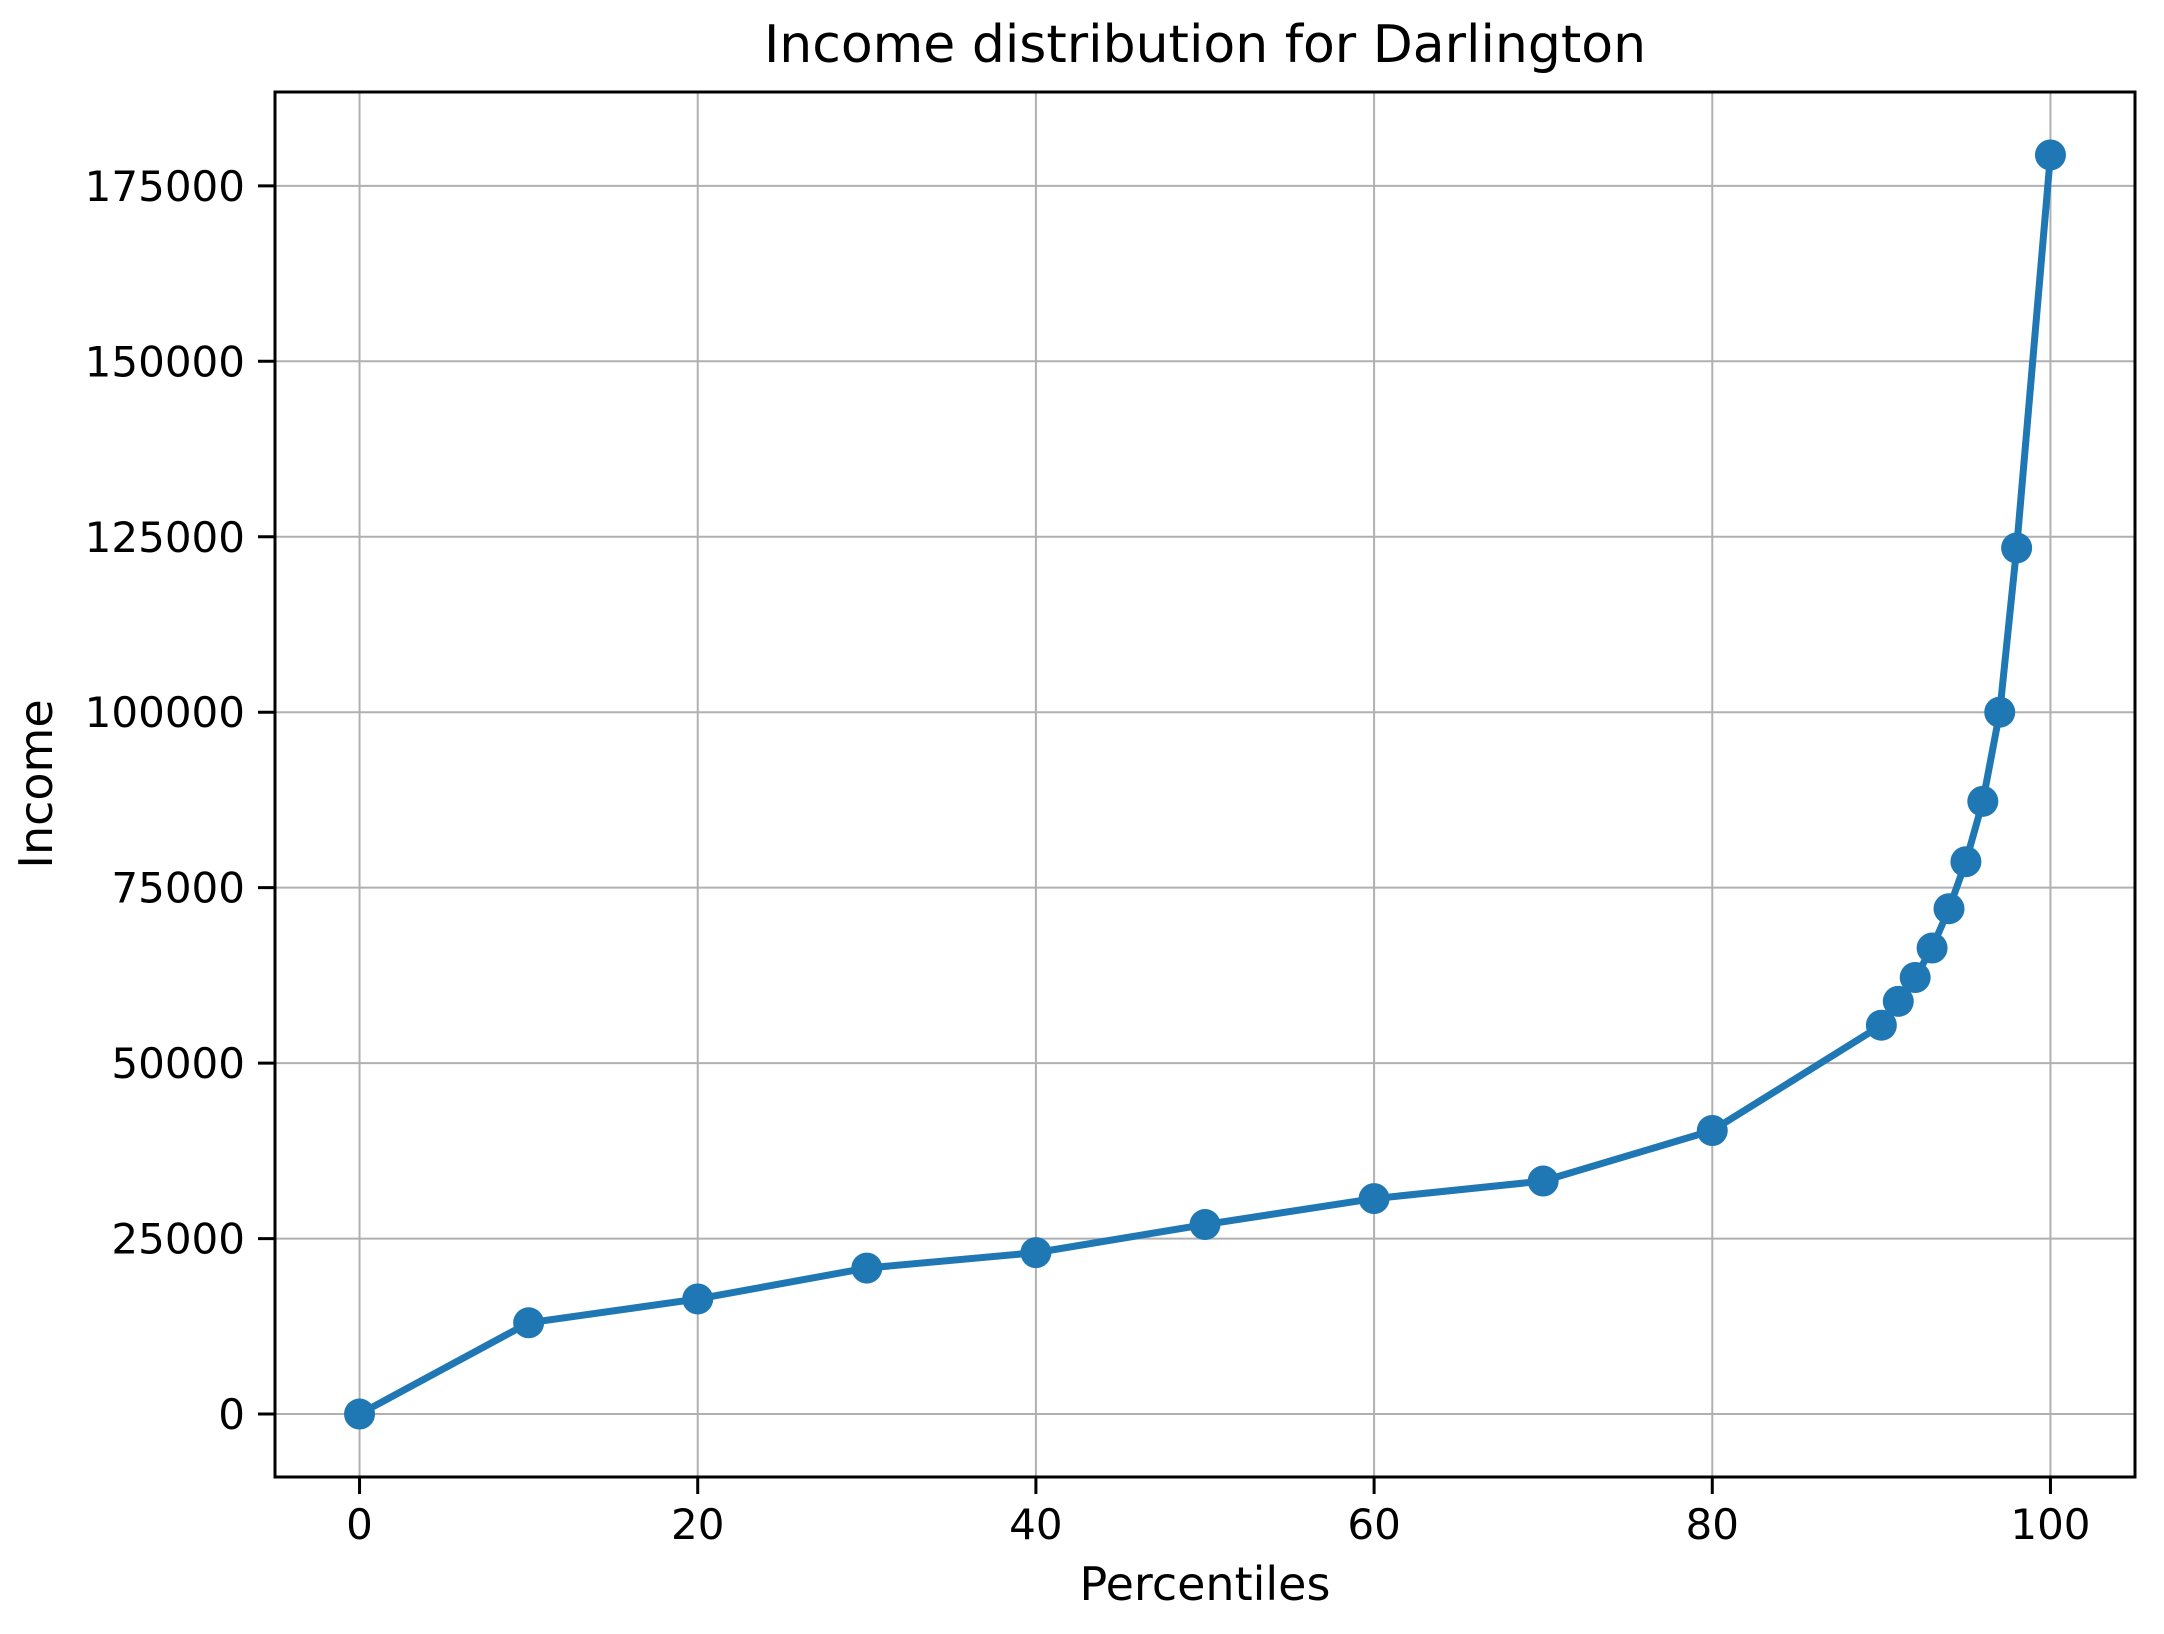 The height and width of the screenshot is (1634, 2164). Describe the element at coordinates (1205, 45) in the screenshot. I see `chart-title: Income distribution for Darlington` at that location.